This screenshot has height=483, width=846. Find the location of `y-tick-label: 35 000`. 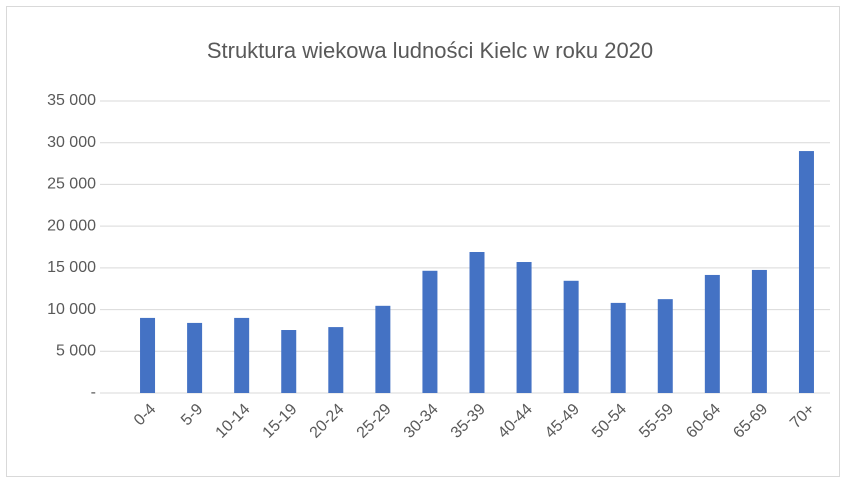

y-tick-label: 35 000 is located at coordinates (71, 100).